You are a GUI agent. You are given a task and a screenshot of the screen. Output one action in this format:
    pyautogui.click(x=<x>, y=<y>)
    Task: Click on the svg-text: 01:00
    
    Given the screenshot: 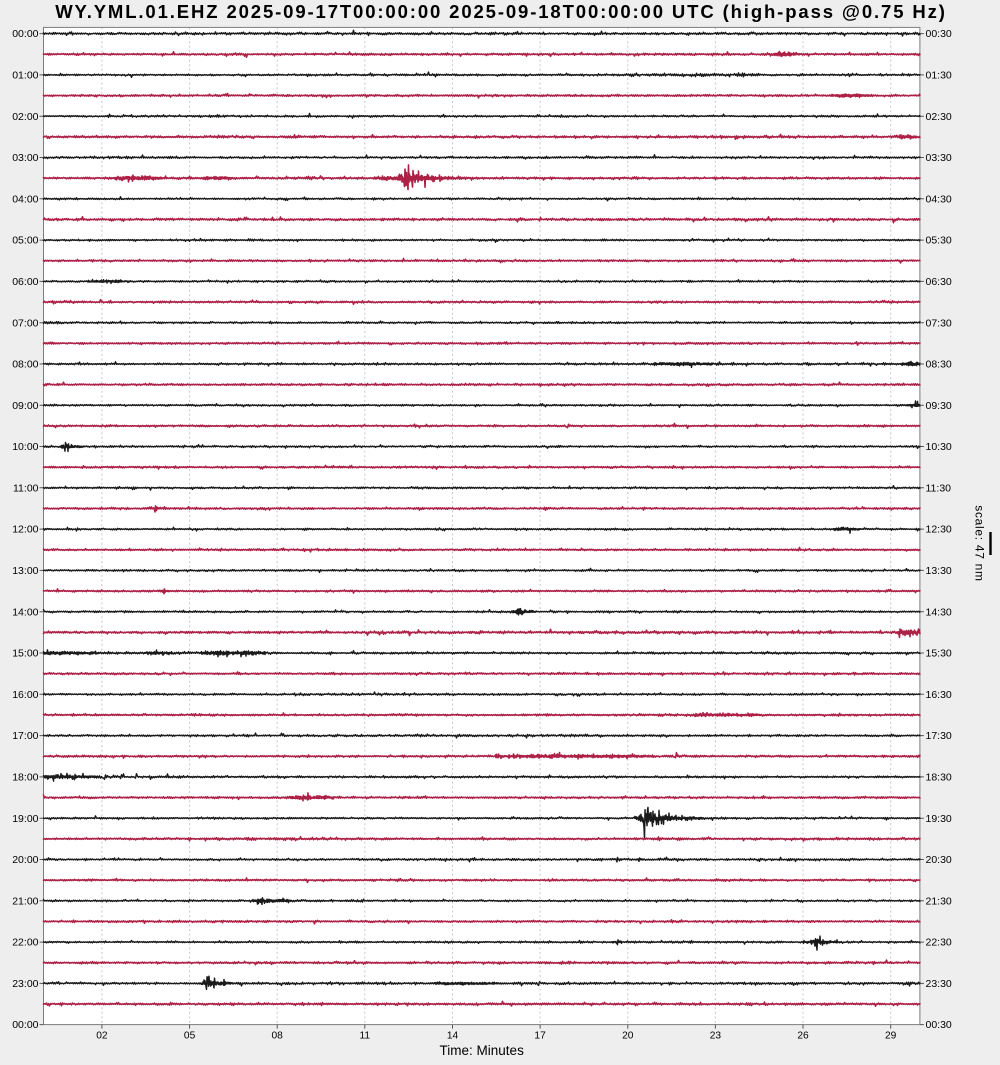 What is the action you would take?
    pyautogui.click(x=25, y=76)
    